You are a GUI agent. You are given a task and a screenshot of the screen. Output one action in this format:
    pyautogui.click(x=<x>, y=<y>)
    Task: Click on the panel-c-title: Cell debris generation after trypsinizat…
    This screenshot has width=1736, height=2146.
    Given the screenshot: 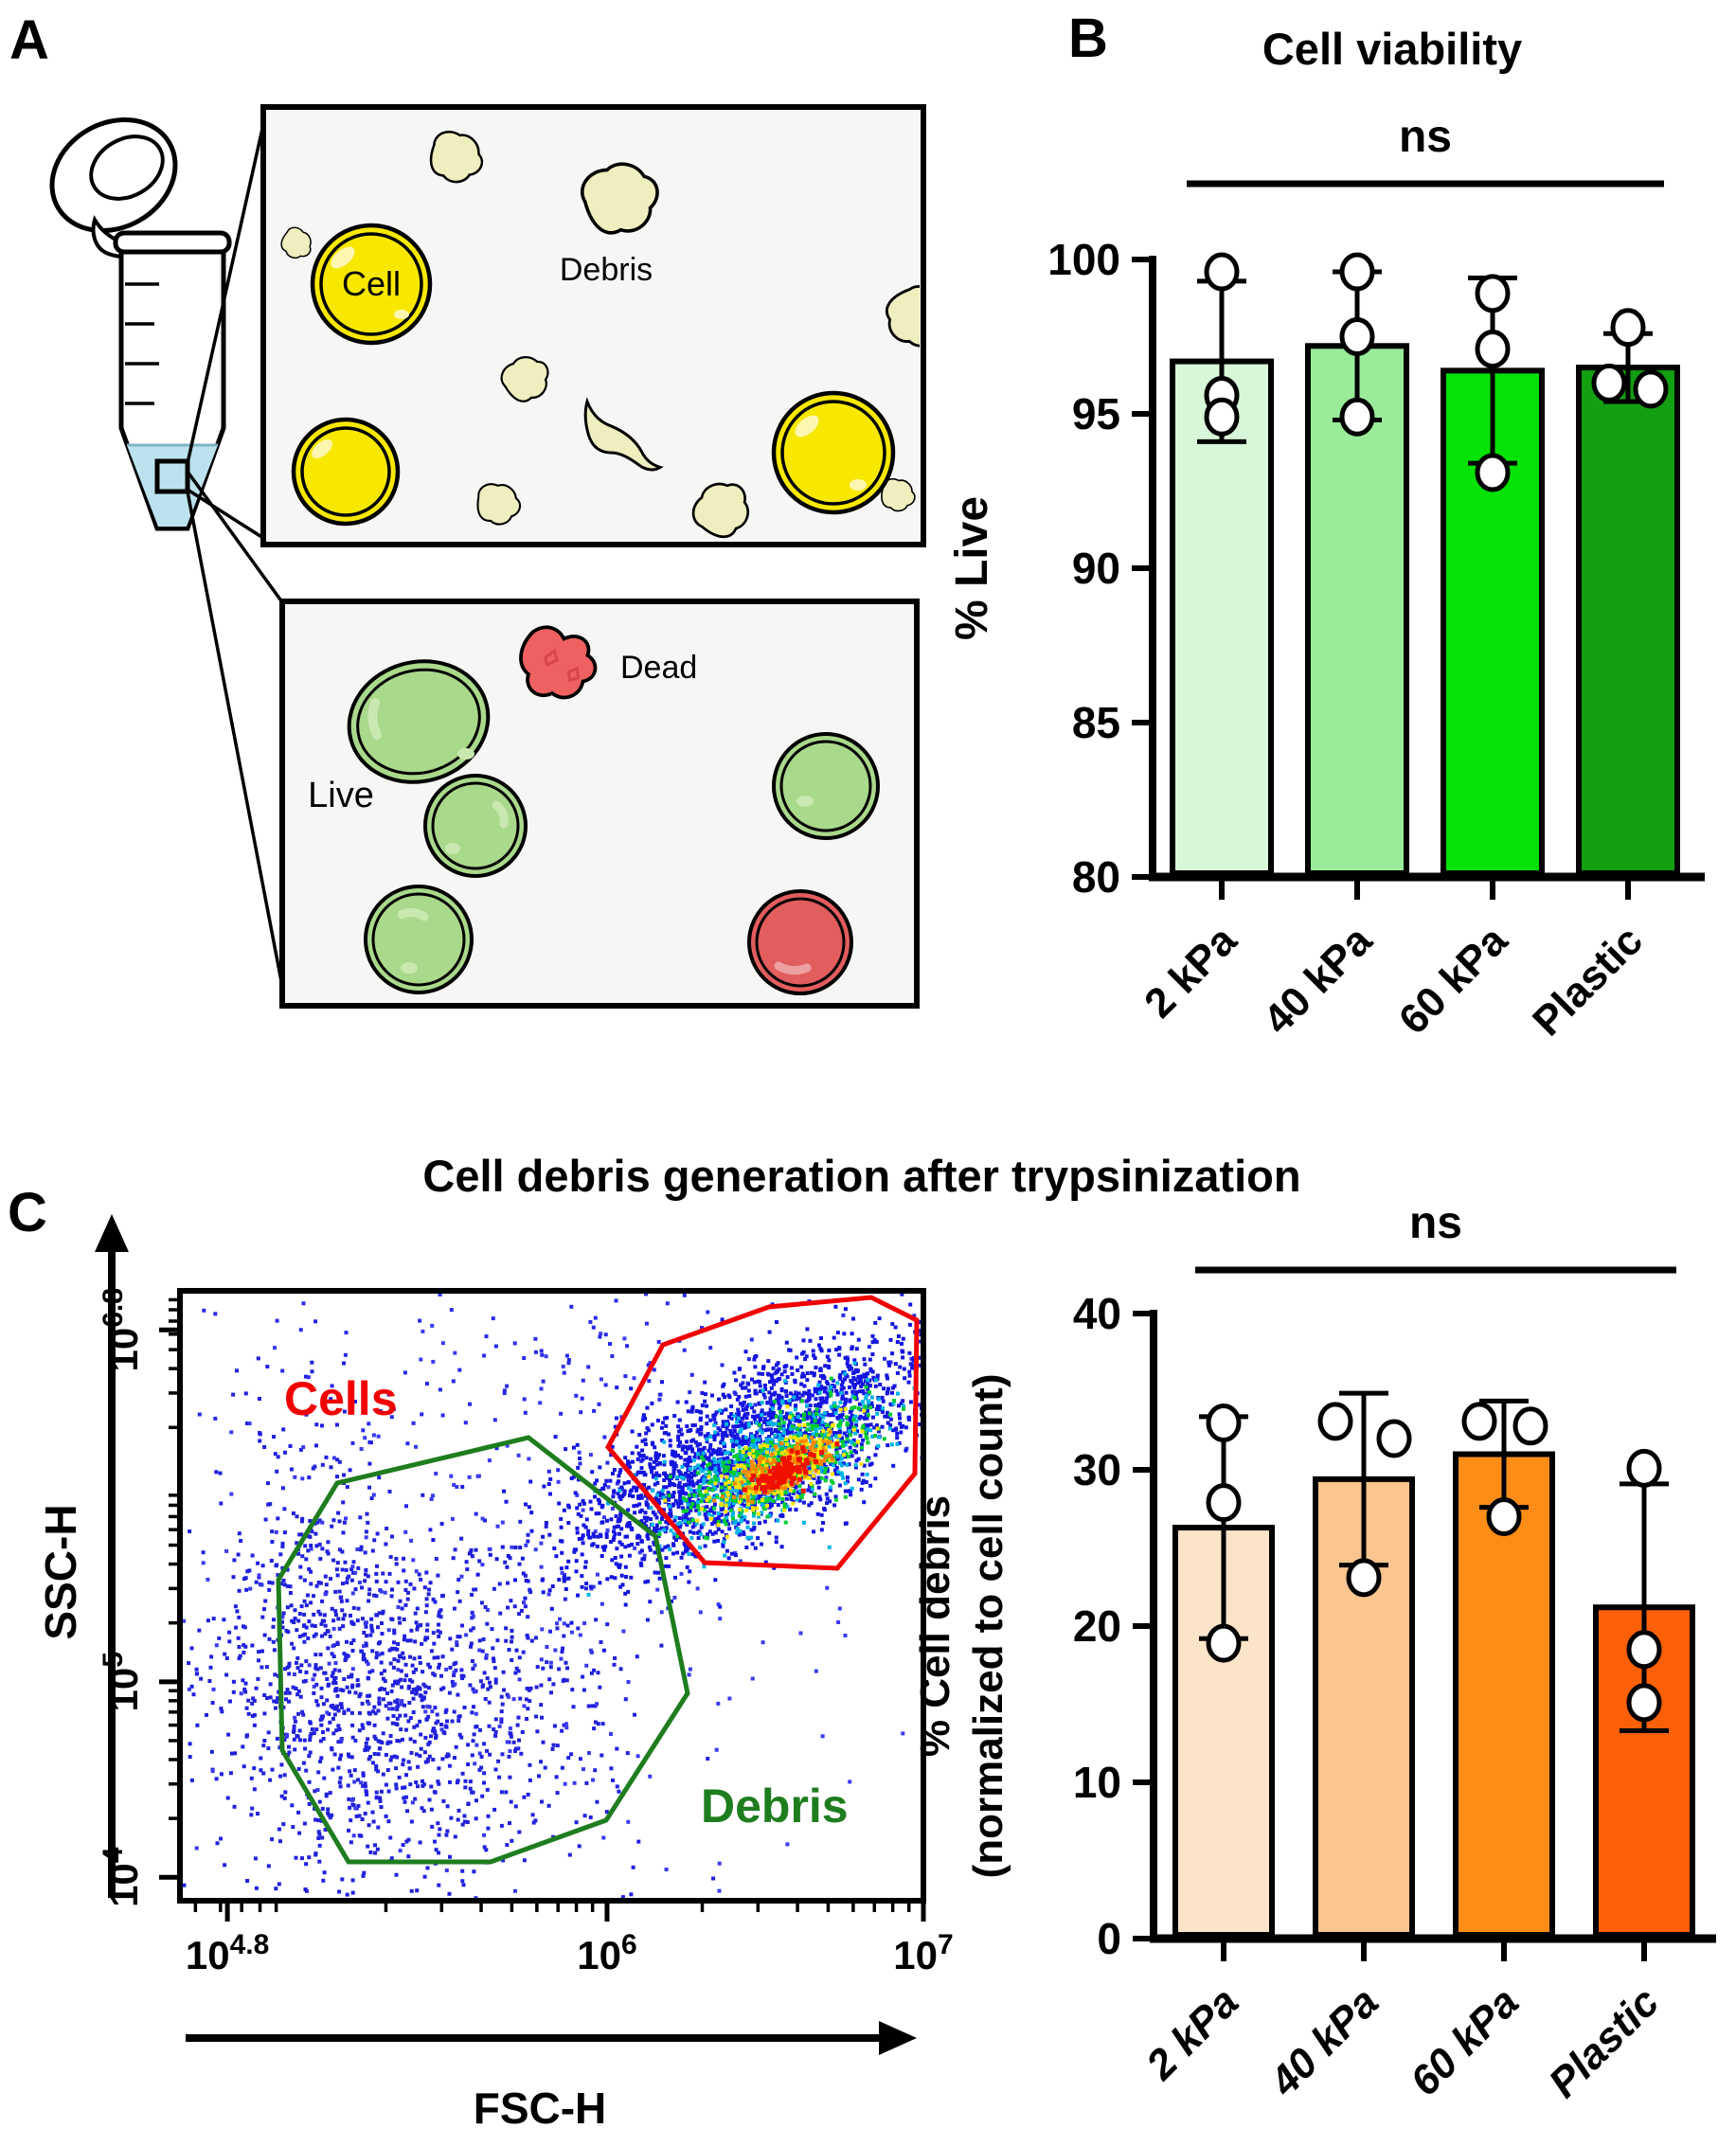 What is the action you would take?
    pyautogui.click(x=861, y=1176)
    